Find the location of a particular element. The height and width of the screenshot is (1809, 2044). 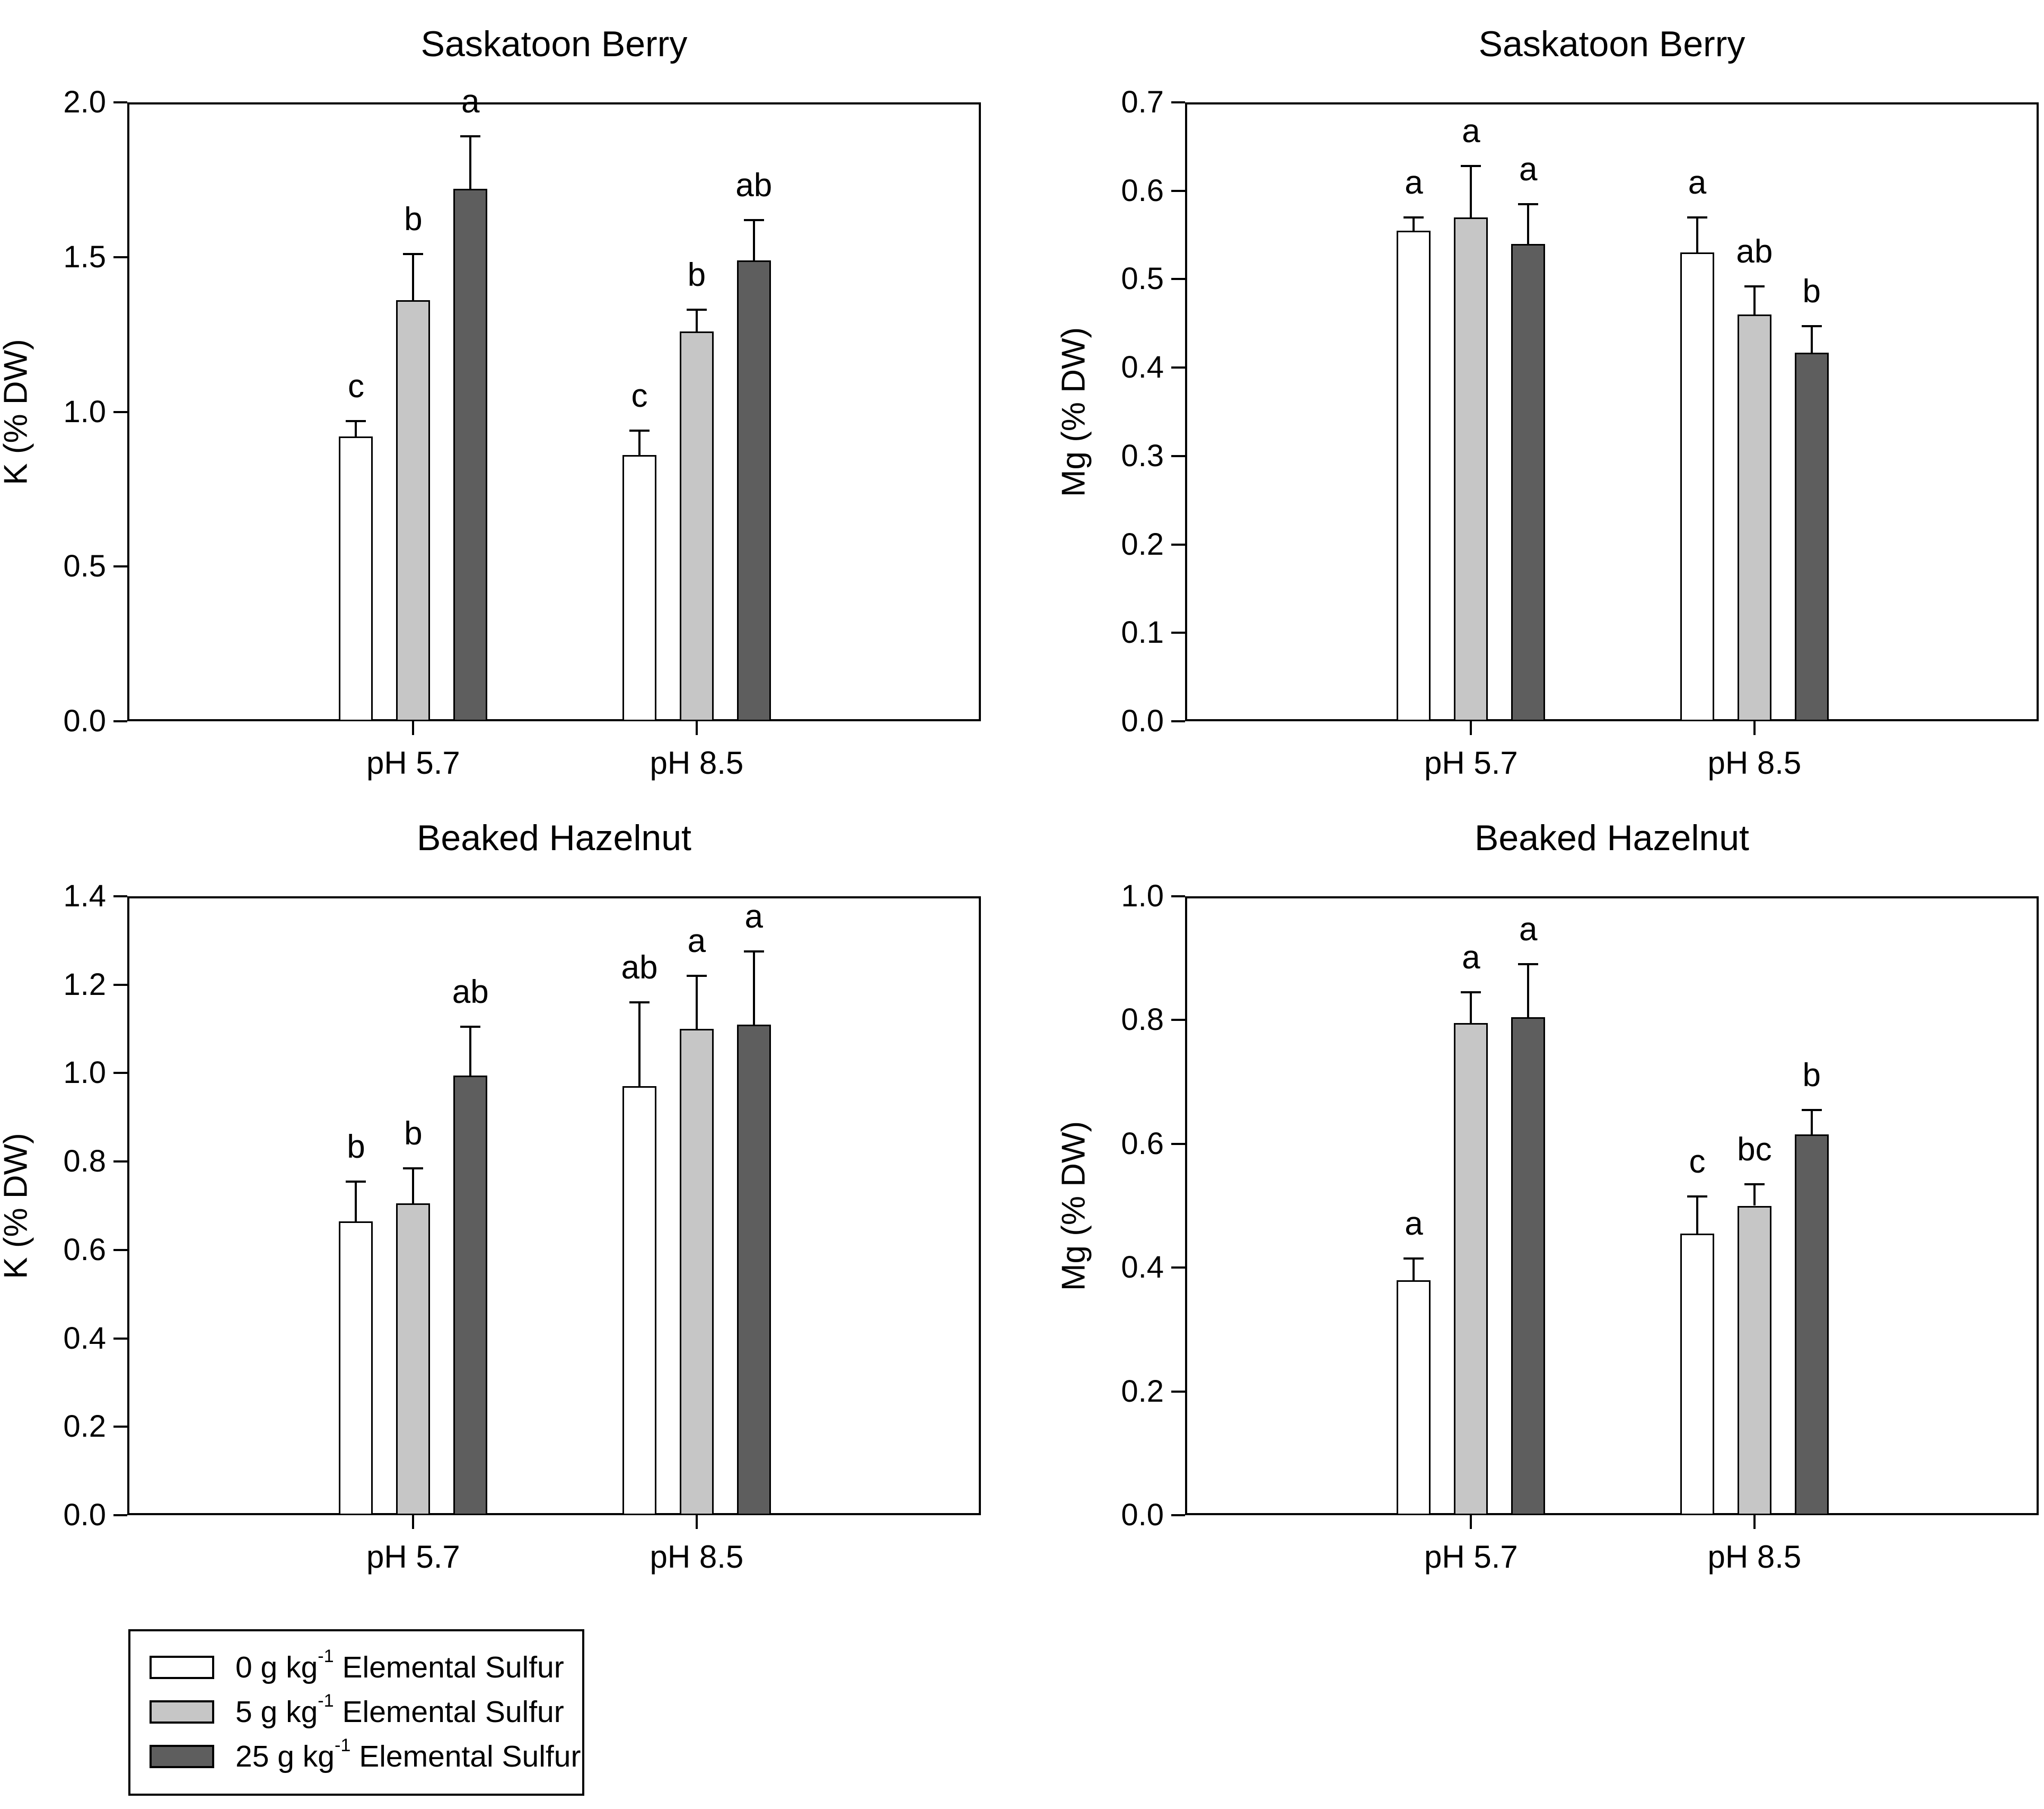

panel-b-title: Saskatoon Berry is located at coordinates (1611, 44).